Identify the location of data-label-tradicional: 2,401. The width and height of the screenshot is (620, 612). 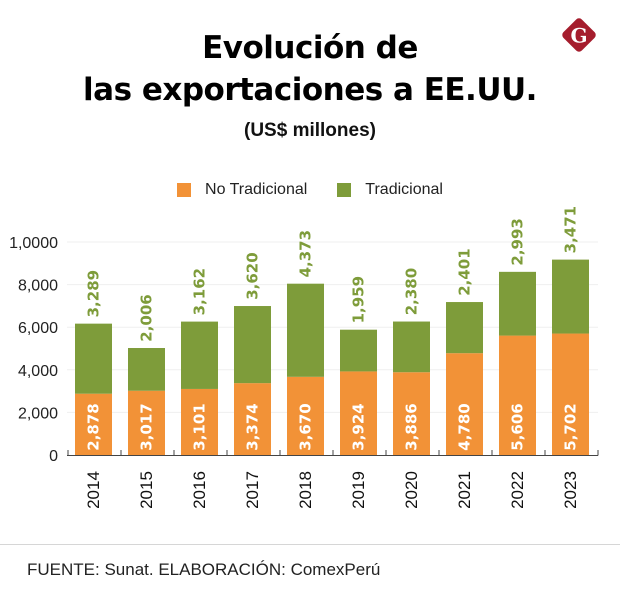
(465, 271).